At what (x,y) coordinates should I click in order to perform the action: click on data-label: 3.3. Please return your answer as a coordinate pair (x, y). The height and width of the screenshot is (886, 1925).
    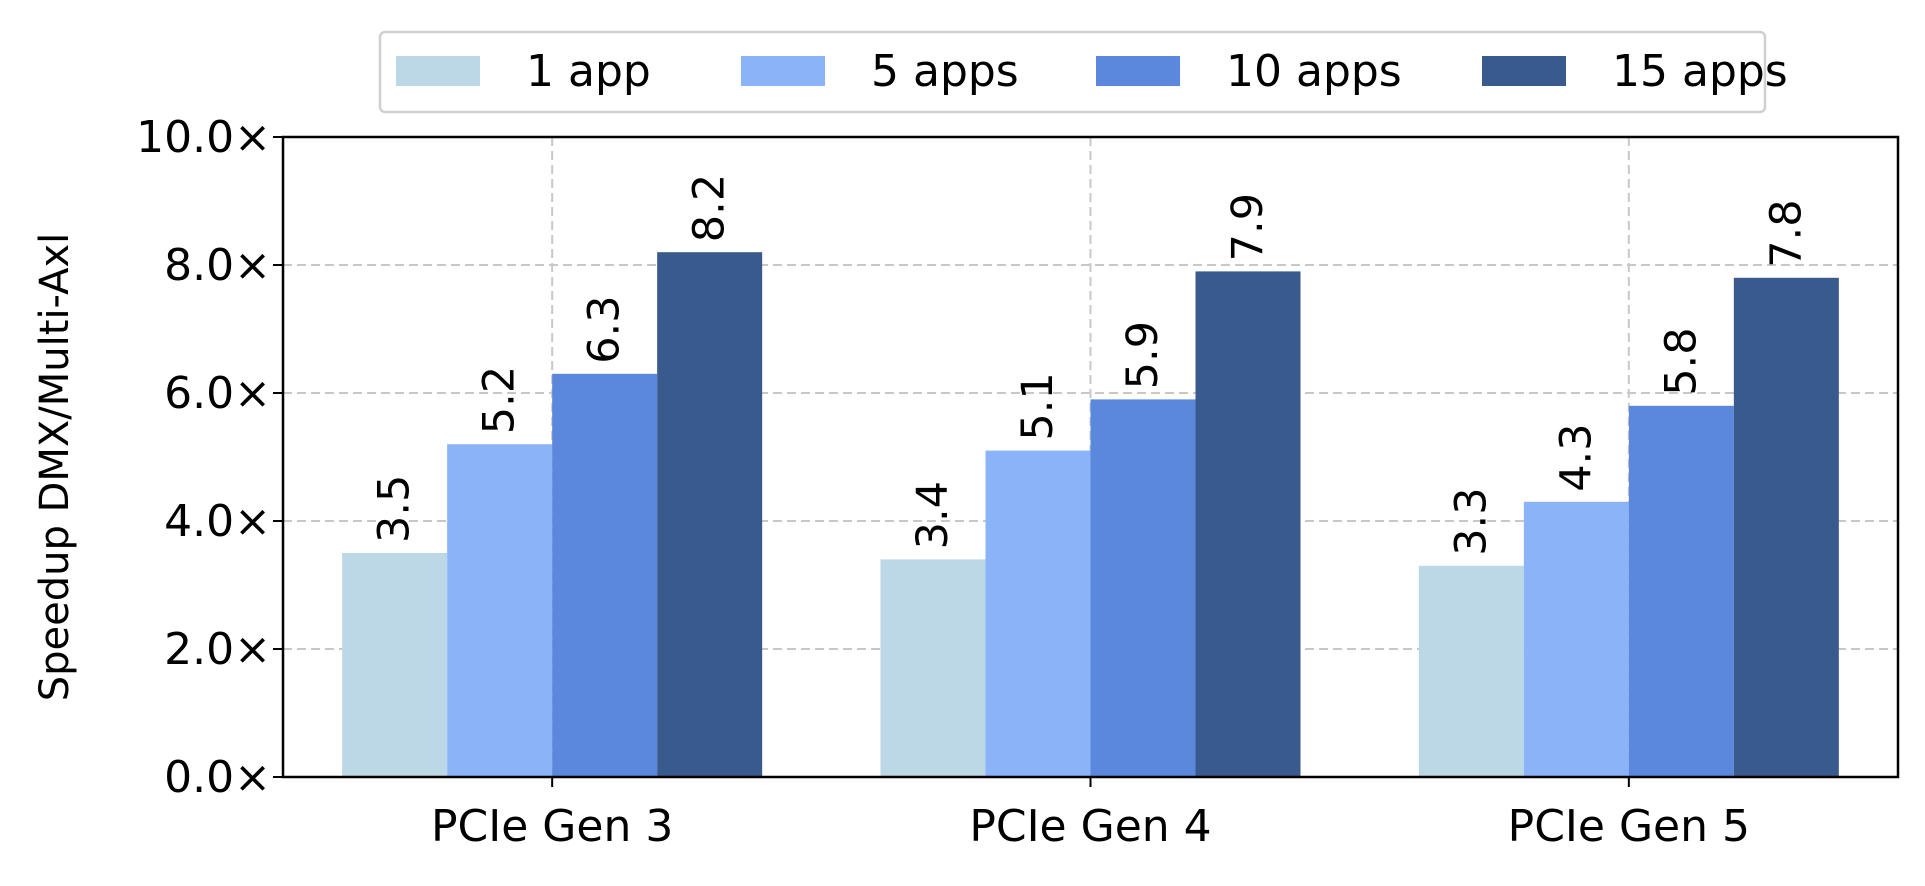
    Looking at the image, I should click on (1471, 521).